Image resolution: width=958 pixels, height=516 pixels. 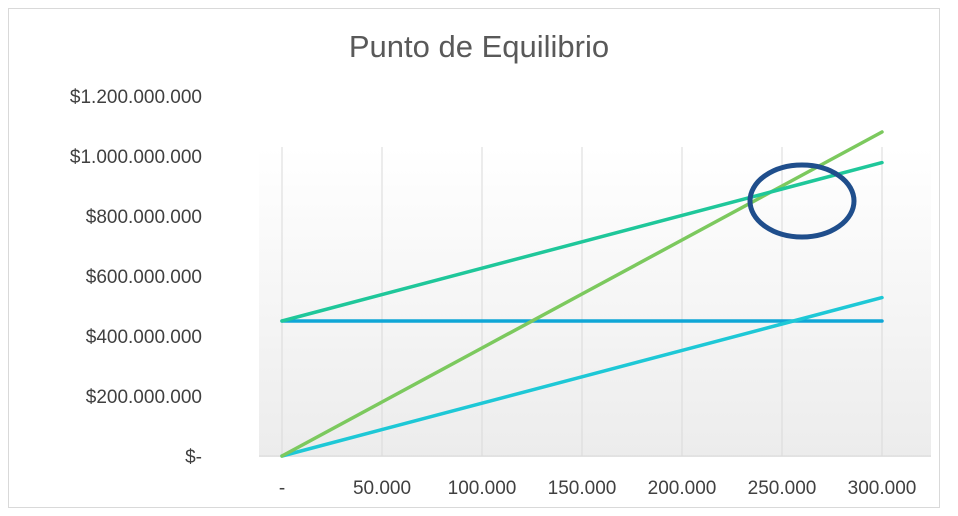 What do you see at coordinates (582, 488) in the screenshot?
I see `x-tick-label: 150.000` at bounding box center [582, 488].